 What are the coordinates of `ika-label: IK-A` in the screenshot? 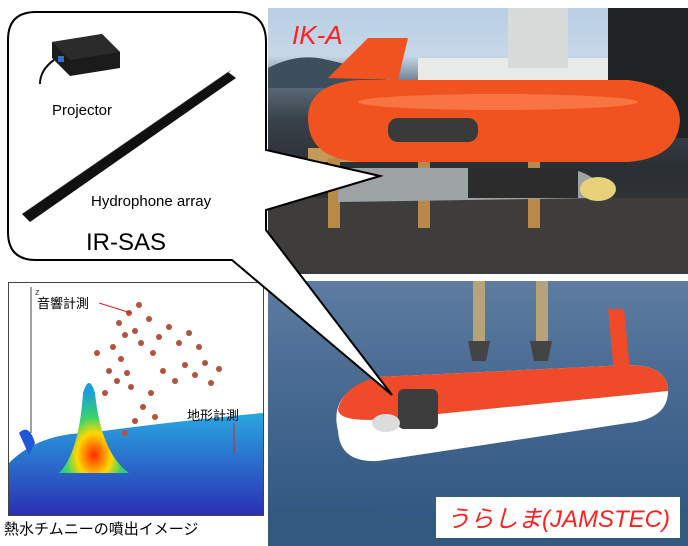 It's located at (317, 35).